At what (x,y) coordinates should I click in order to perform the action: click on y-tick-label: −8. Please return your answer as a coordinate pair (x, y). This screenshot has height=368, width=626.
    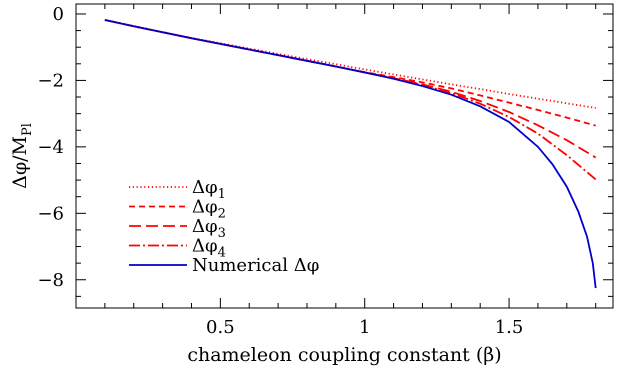
    Looking at the image, I should click on (50, 280).